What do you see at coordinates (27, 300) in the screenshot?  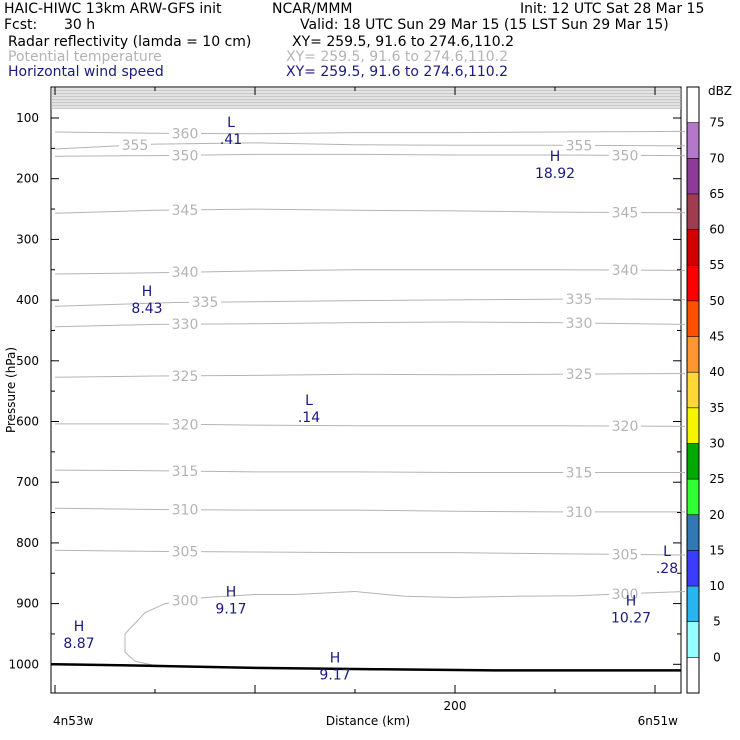 I see `y-tick-label: 400` at bounding box center [27, 300].